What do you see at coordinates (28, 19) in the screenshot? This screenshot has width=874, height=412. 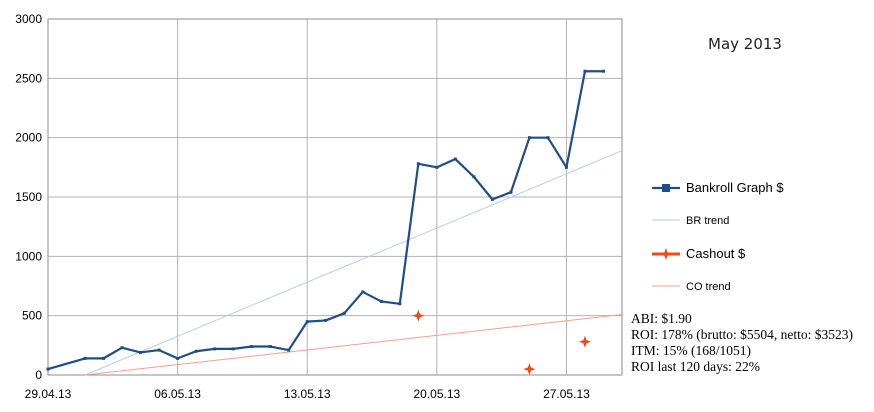 I see `y-tick-label: 3000` at bounding box center [28, 19].